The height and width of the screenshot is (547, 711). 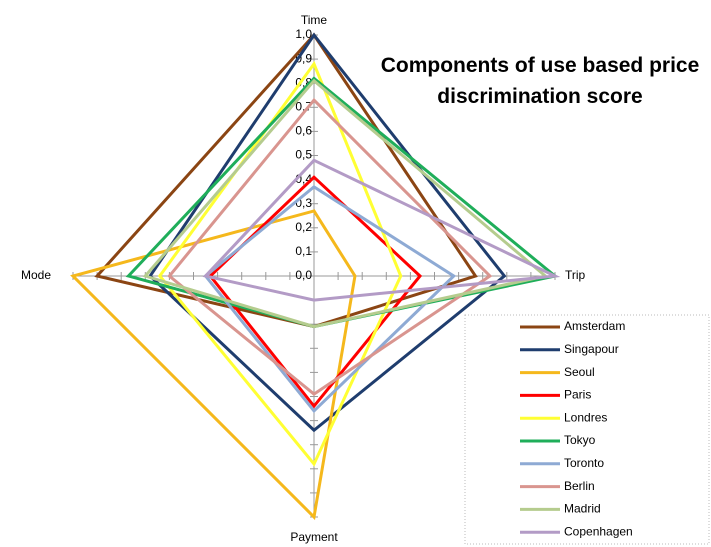 I want to click on legend-label: Toronto, so click(x=584, y=463).